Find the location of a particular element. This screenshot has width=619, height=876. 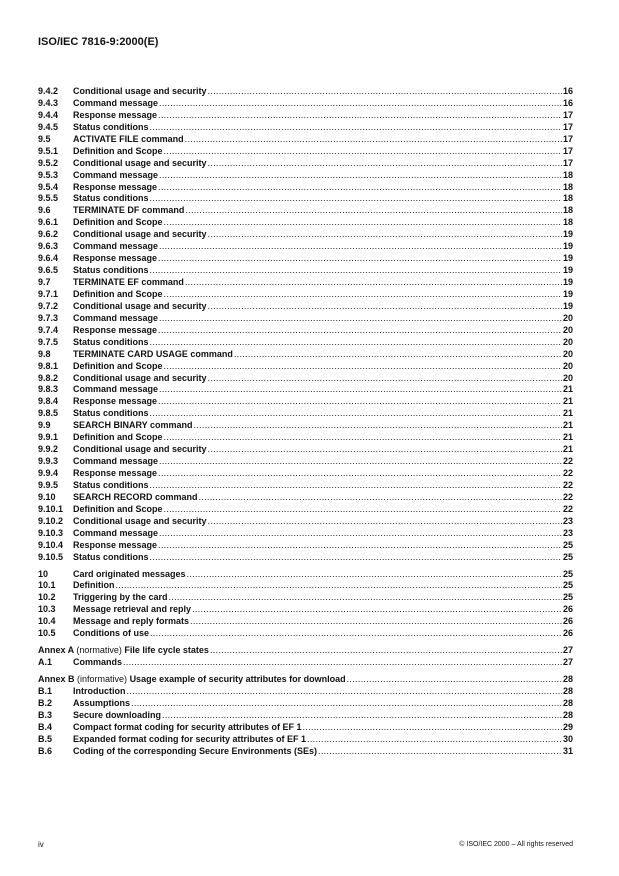

toc-entry: 9.4.3 Command message 16 is located at coordinates (305, 104).